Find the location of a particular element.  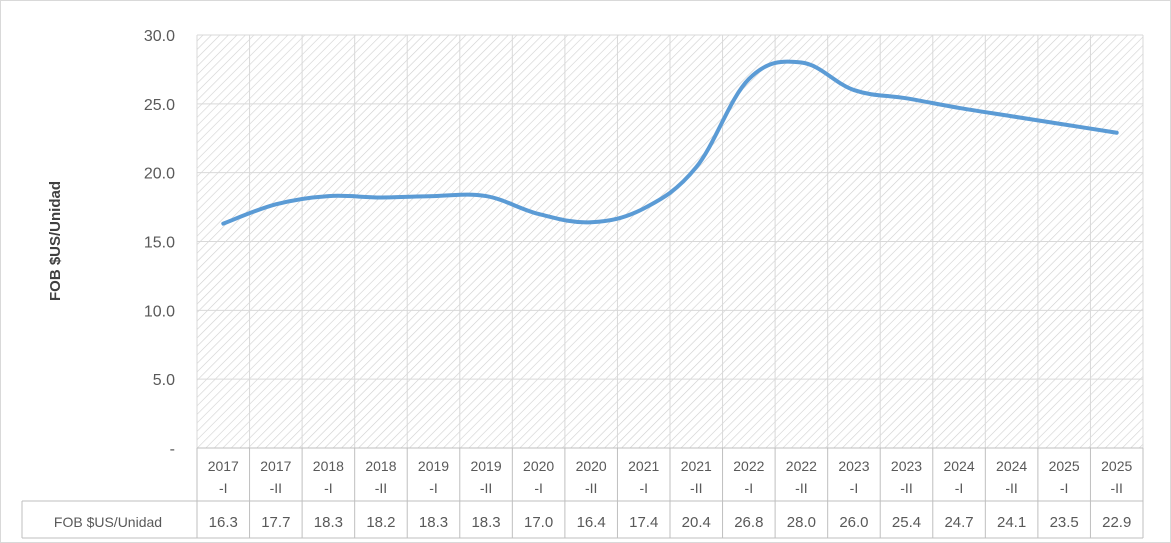

table-value: 17.7 is located at coordinates (275, 522).